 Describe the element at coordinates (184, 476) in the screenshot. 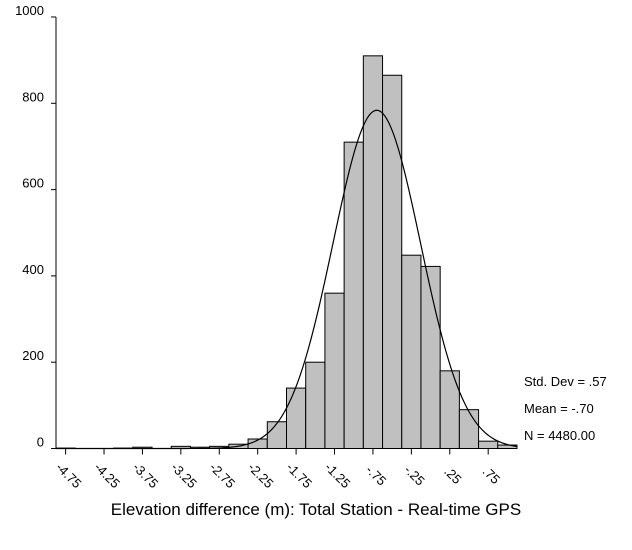

I see `x-tick-label: -3.25` at that location.